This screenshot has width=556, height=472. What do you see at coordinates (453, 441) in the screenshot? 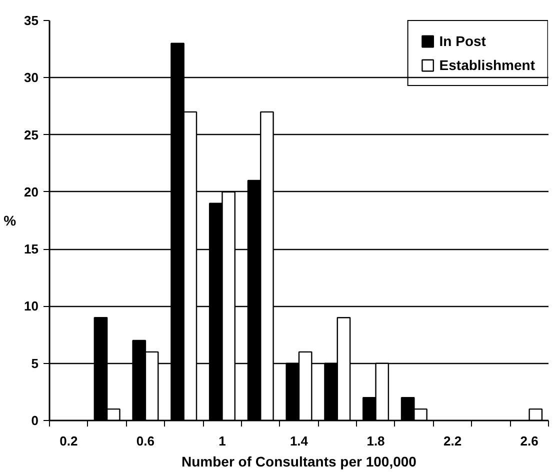
I see `x-tick-label: 2.2` at bounding box center [453, 441].